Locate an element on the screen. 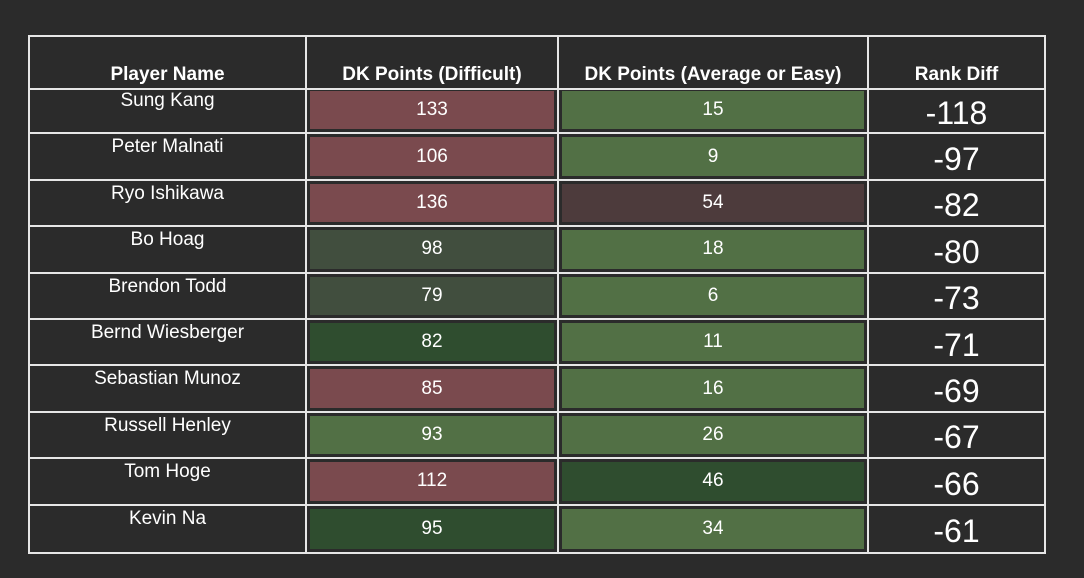  player-name-cell: Brendon Todd is located at coordinates (168, 295).